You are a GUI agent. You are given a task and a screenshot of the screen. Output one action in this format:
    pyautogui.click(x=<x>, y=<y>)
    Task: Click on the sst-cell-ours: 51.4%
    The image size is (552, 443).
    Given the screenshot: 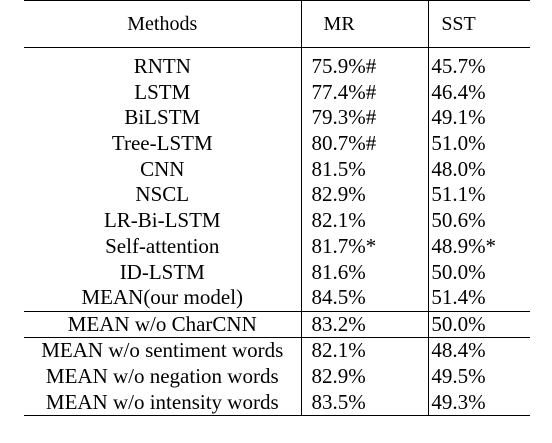 What is the action you would take?
    pyautogui.click(x=479, y=298)
    